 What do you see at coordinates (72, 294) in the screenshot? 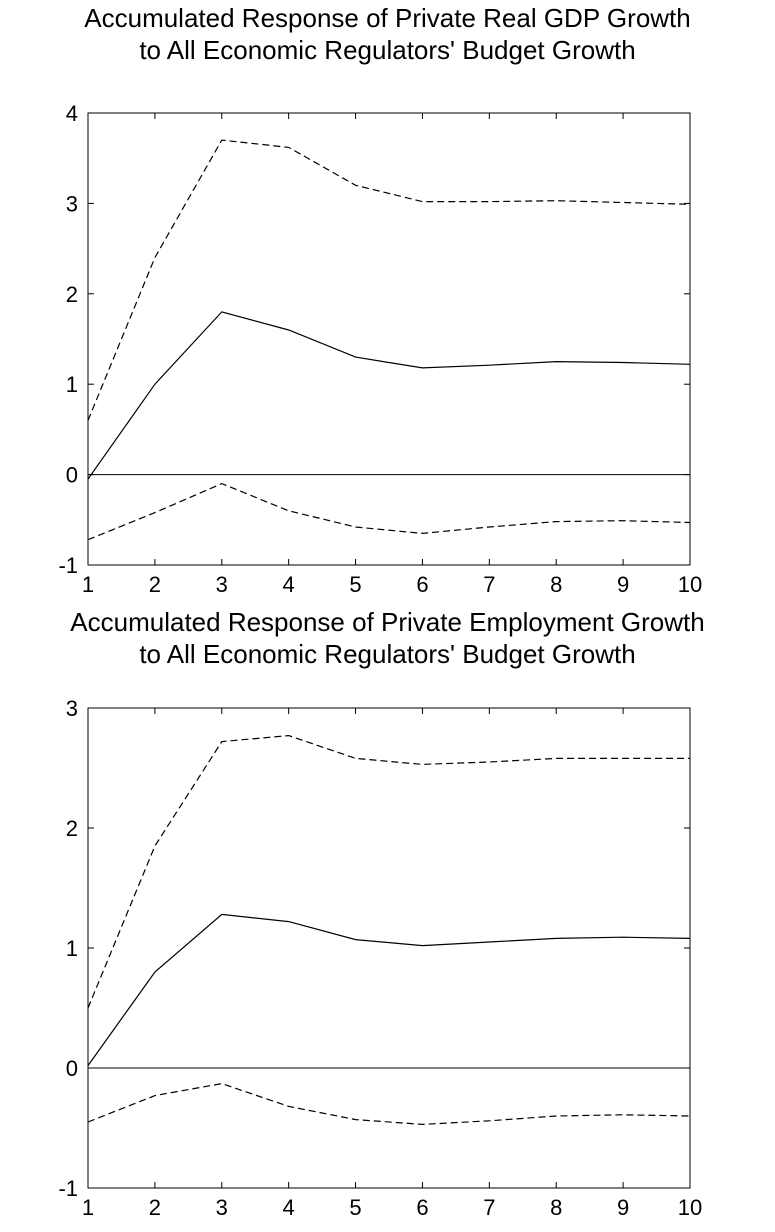
I see `chart-1-y-tick-label: 2` at bounding box center [72, 294].